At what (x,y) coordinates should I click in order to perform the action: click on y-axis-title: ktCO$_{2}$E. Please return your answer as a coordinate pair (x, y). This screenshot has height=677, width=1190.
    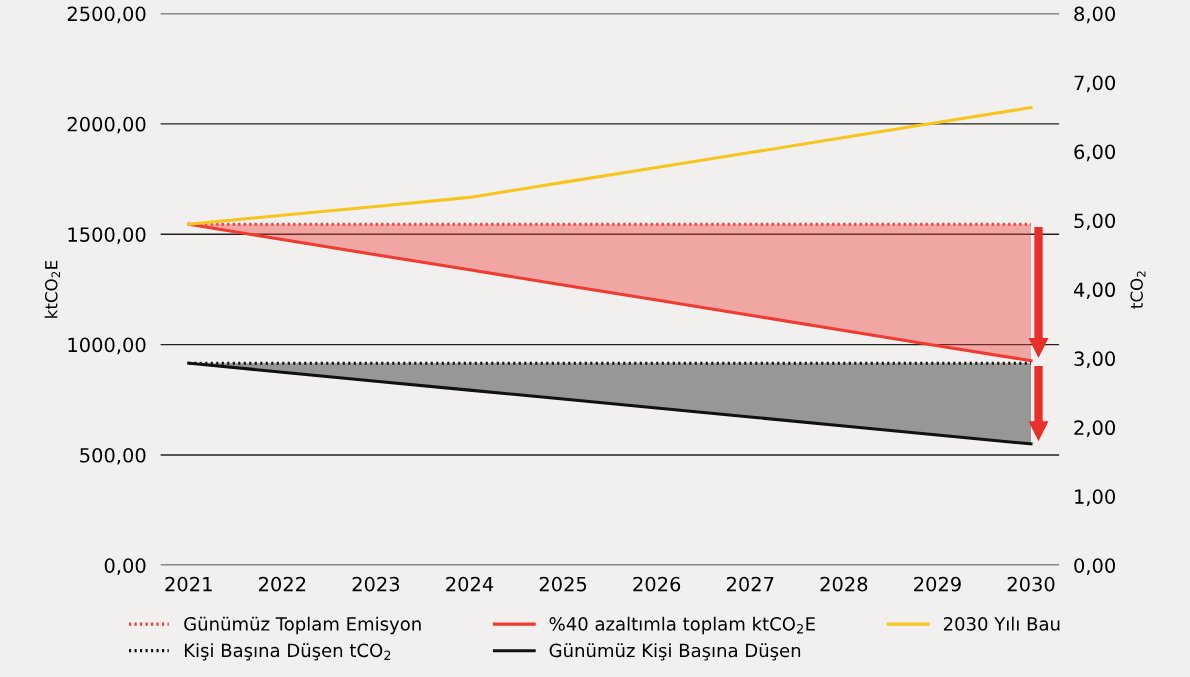
    Looking at the image, I should click on (52, 289).